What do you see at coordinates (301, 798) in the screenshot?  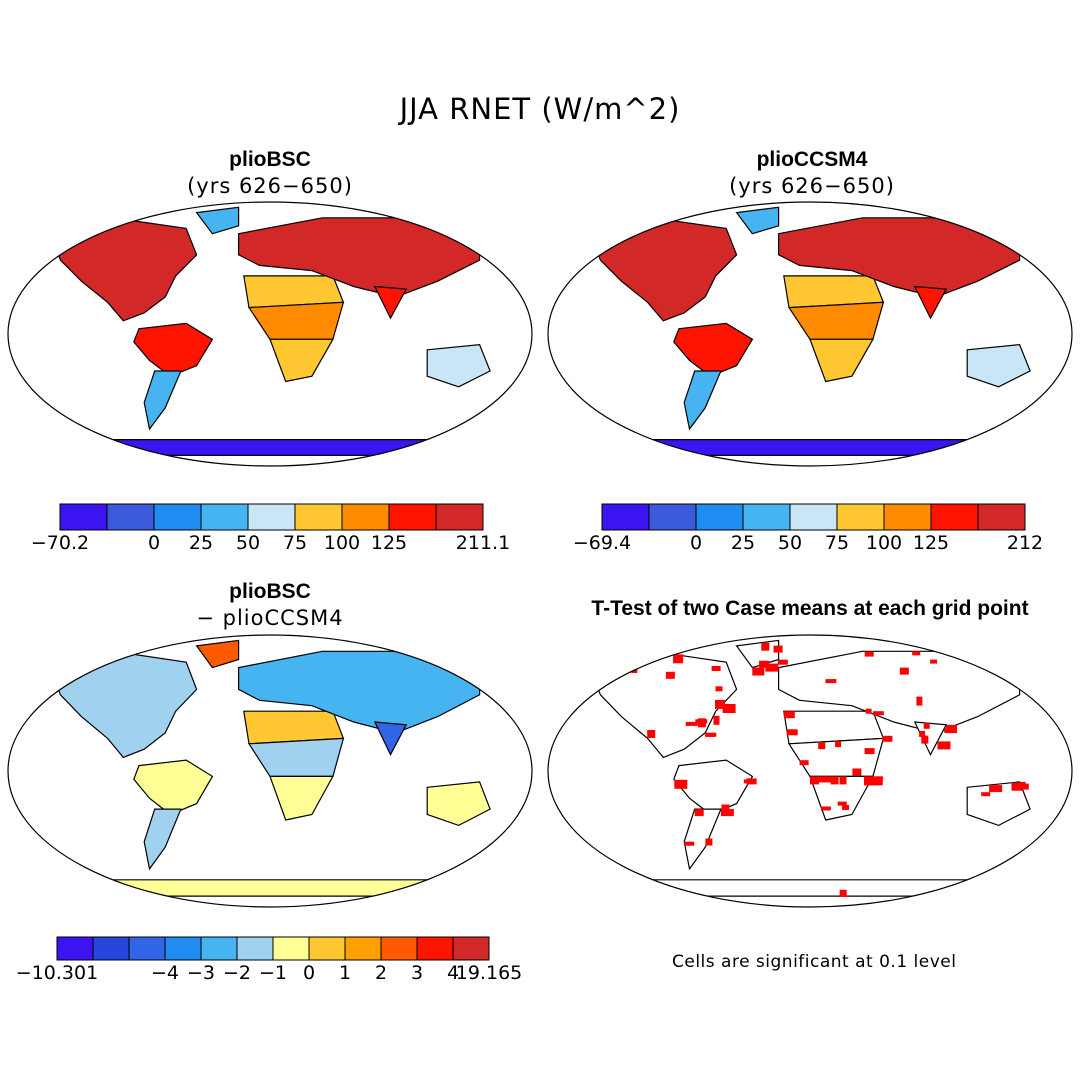 I see `africa-south-p3` at bounding box center [301, 798].